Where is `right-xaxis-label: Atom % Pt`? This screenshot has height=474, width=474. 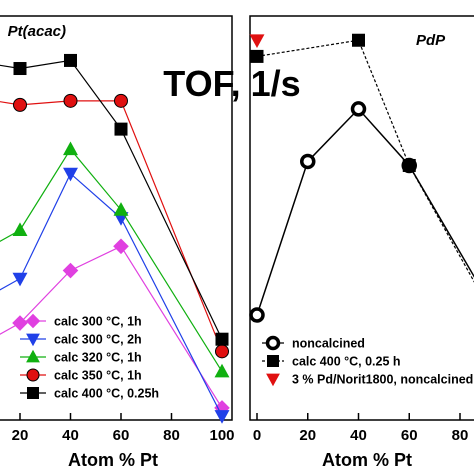 right-xaxis-label: Atom % Pt is located at coordinates (367, 460).